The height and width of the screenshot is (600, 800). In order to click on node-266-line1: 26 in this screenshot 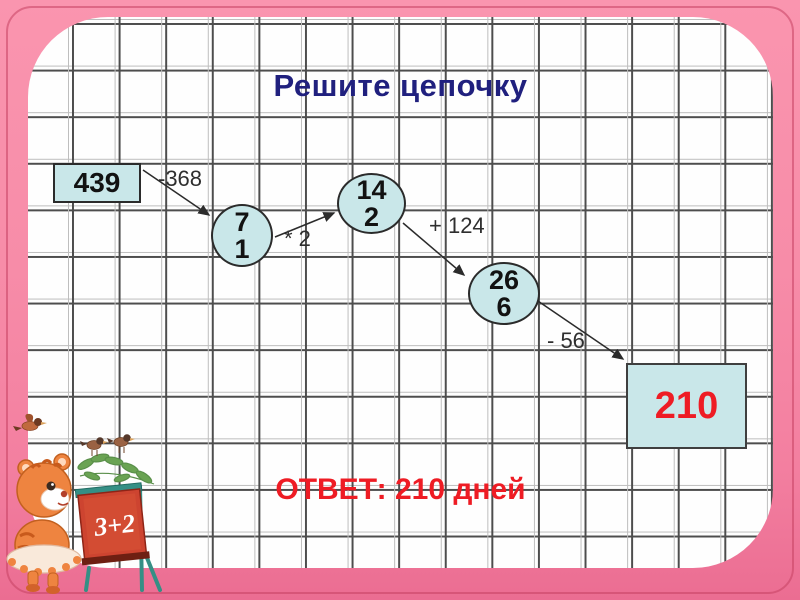, I will do `click(504, 279)`.